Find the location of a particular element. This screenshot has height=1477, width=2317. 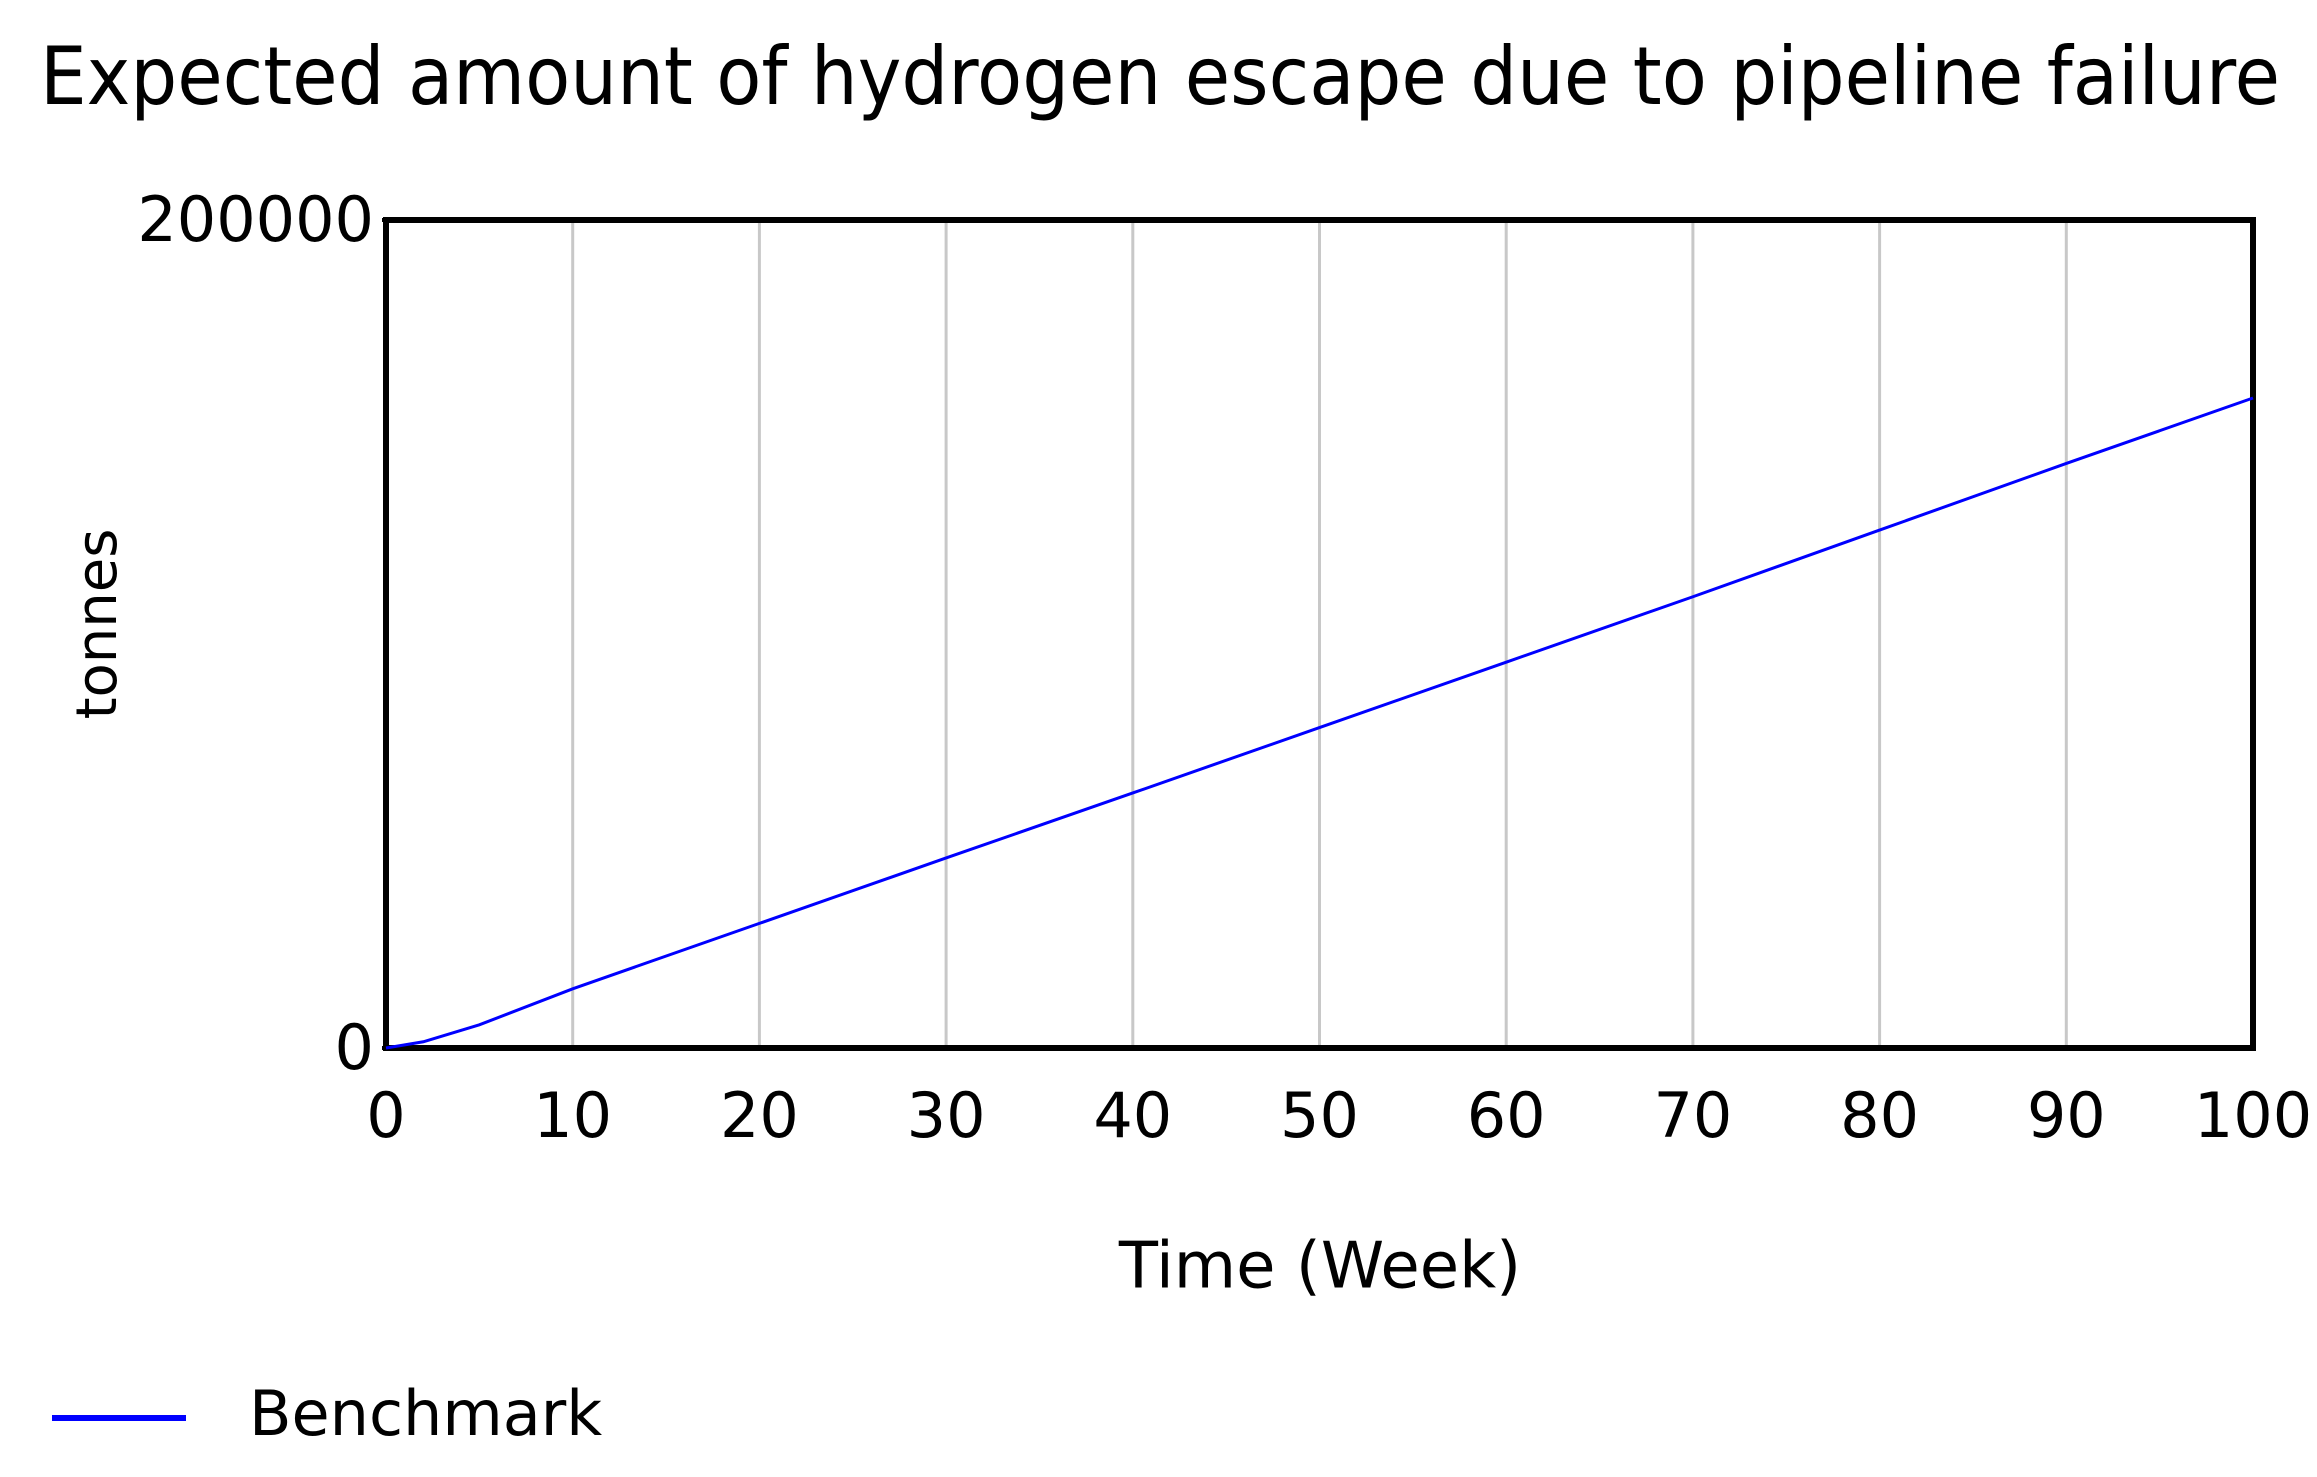

x-tick-label: 80 is located at coordinates (1879, 1115).